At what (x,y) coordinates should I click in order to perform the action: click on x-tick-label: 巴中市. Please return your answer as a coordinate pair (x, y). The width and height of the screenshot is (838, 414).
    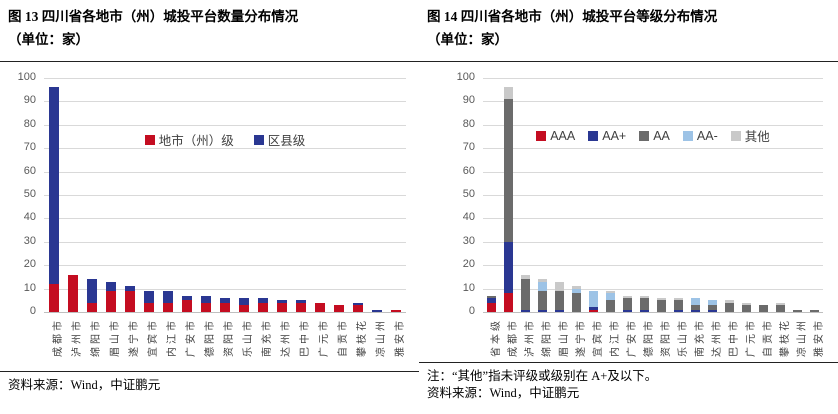
    Looking at the image, I should click on (306, 337).